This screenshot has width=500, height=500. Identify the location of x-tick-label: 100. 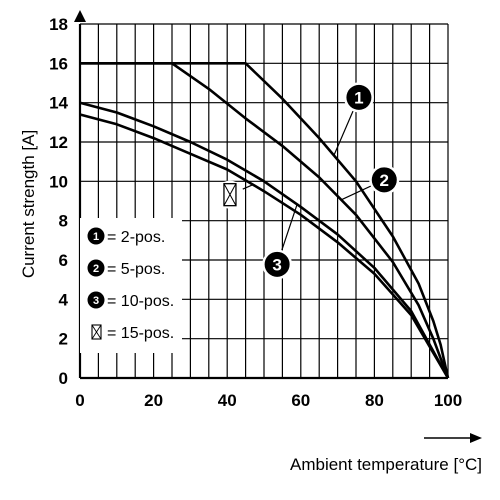
(448, 400).